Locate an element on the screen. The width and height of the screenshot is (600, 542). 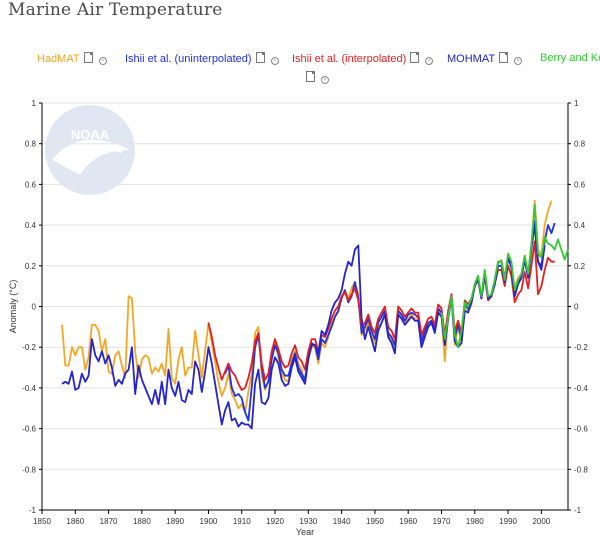
y-tick-label-left: -0.8 is located at coordinates (29, 469).